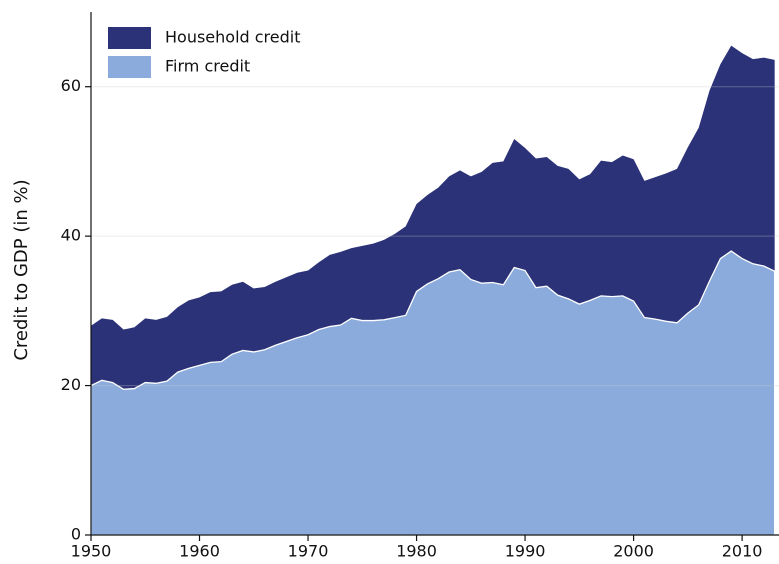  What do you see at coordinates (633, 551) in the screenshot?
I see `x-tick-label: 2000` at bounding box center [633, 551].